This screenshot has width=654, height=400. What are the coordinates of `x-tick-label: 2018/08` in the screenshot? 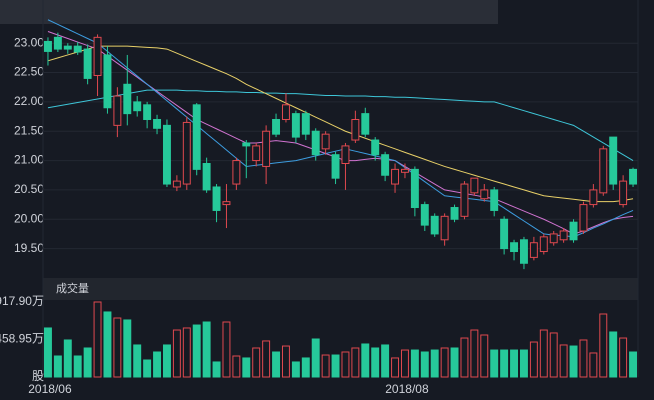 It's located at (407, 389).